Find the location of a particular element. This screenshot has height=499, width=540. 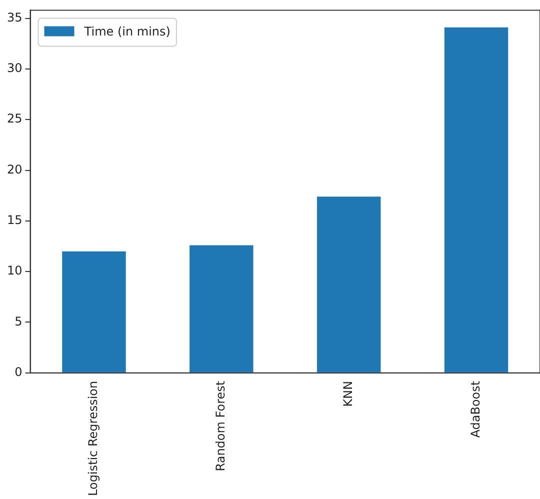

y-tick-label: 0 is located at coordinates (18, 372).